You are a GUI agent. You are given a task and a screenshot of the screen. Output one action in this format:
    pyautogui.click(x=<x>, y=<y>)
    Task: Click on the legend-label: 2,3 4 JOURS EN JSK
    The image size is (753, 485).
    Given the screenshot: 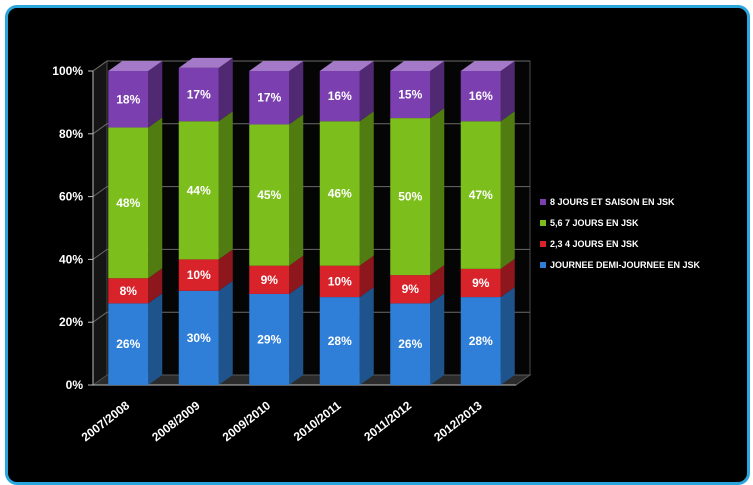 What is the action you would take?
    pyautogui.click(x=594, y=244)
    